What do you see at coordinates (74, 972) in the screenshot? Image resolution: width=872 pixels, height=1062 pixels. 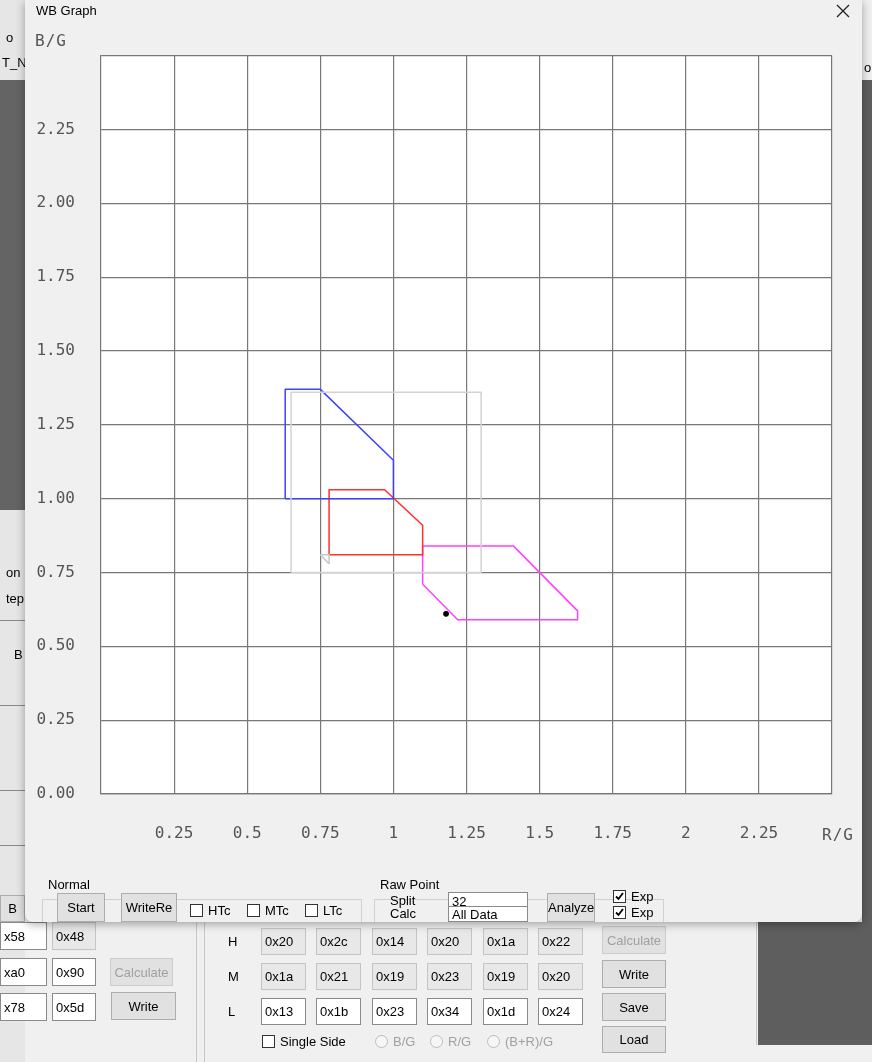 I see `text-field: 0x90` at bounding box center [74, 972].